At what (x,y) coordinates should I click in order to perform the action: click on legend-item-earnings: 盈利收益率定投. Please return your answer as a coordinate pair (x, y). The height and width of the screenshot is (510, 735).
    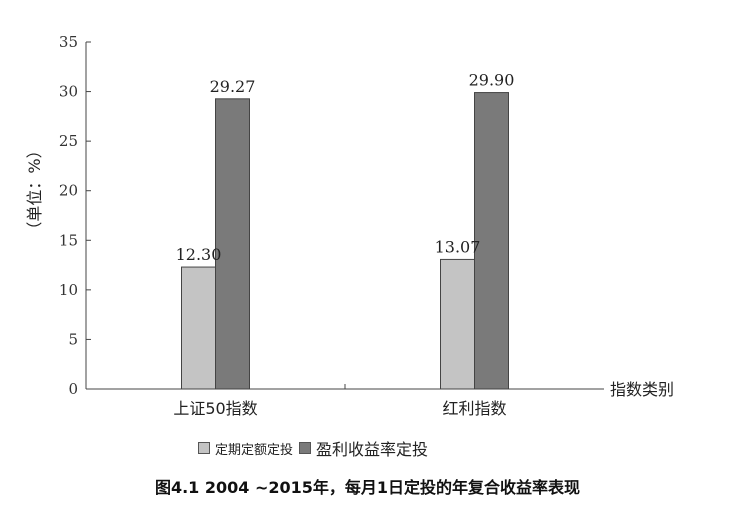
    Looking at the image, I should click on (363, 448).